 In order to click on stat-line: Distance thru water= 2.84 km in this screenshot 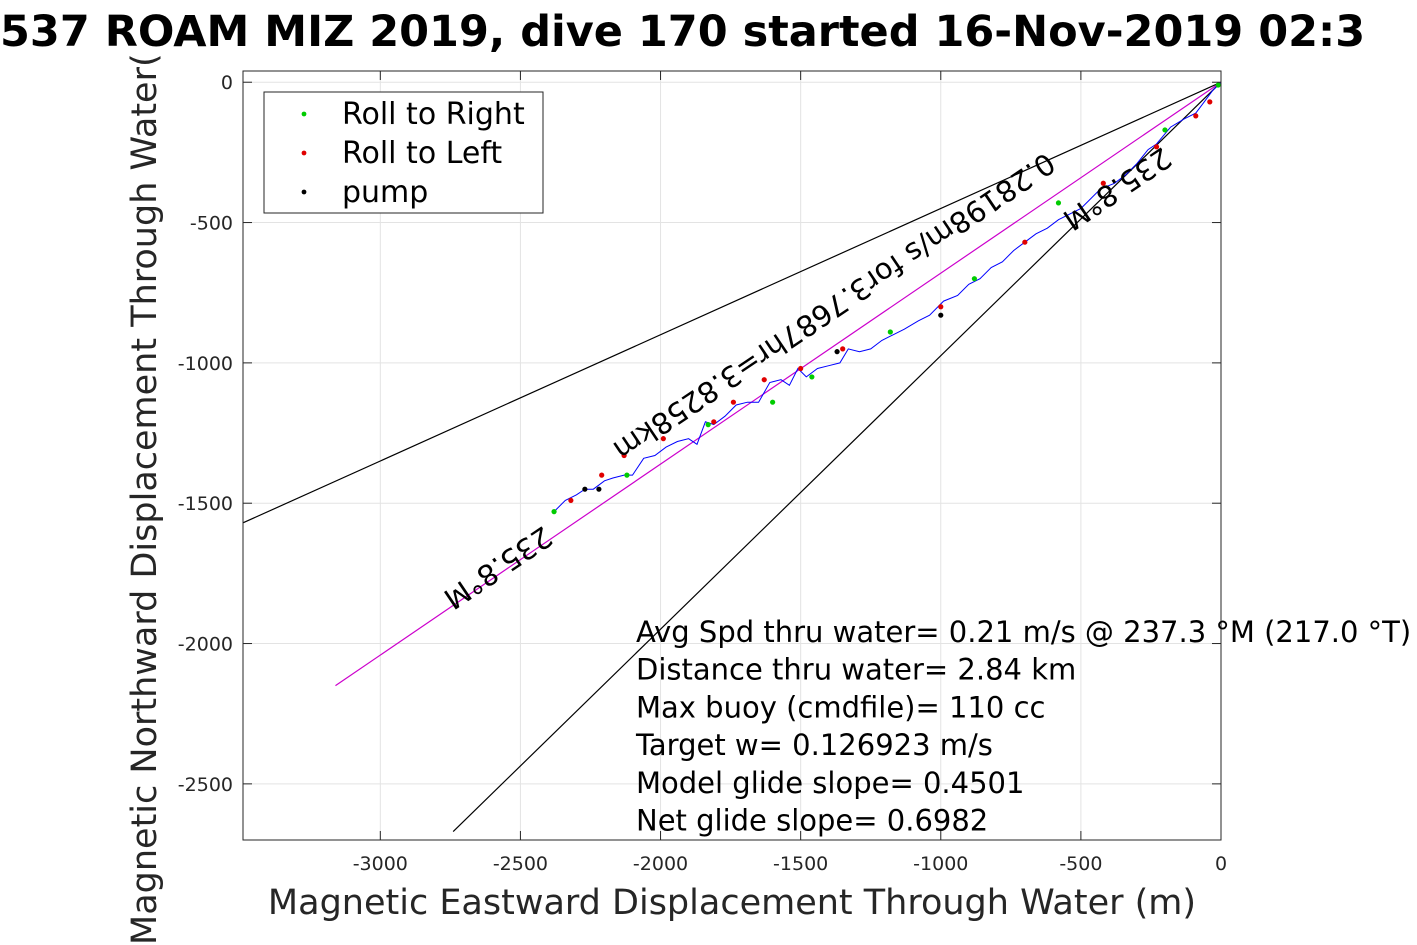, I will do `click(856, 670)`.